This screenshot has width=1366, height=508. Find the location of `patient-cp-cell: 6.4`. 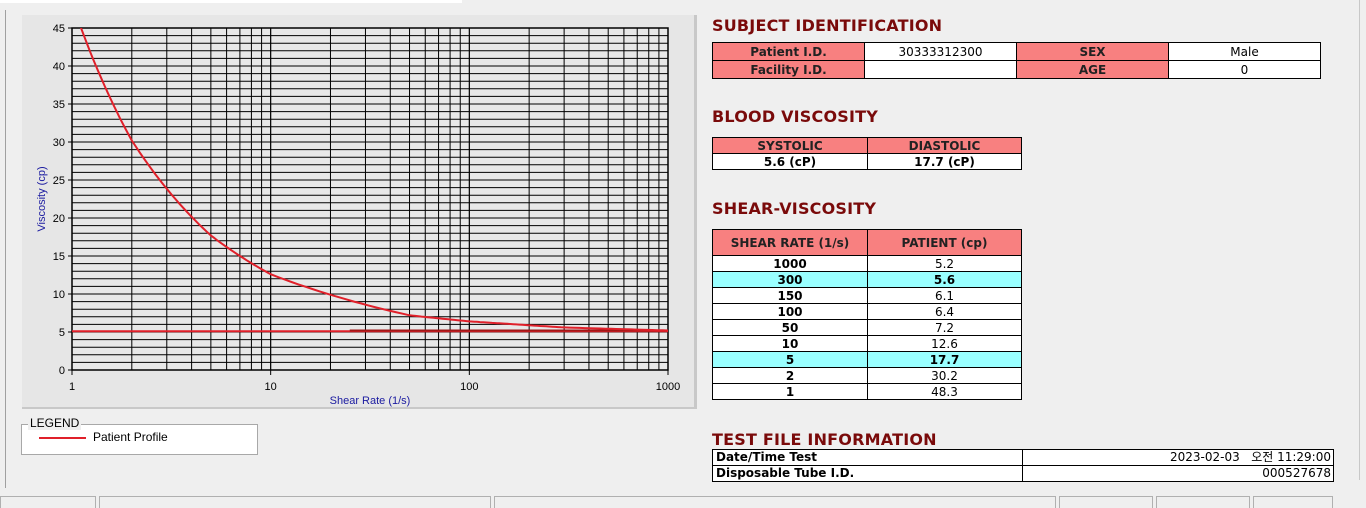

patient-cp-cell: 6.4 is located at coordinates (944, 311).